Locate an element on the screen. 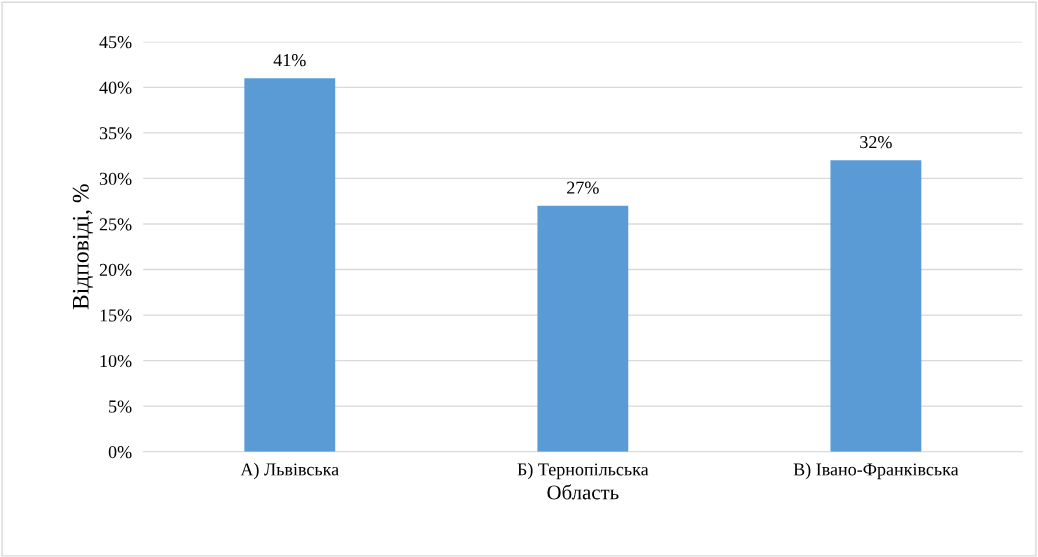 This screenshot has height=557, width=1038. y-tick-label: 0% is located at coordinates (120, 452).